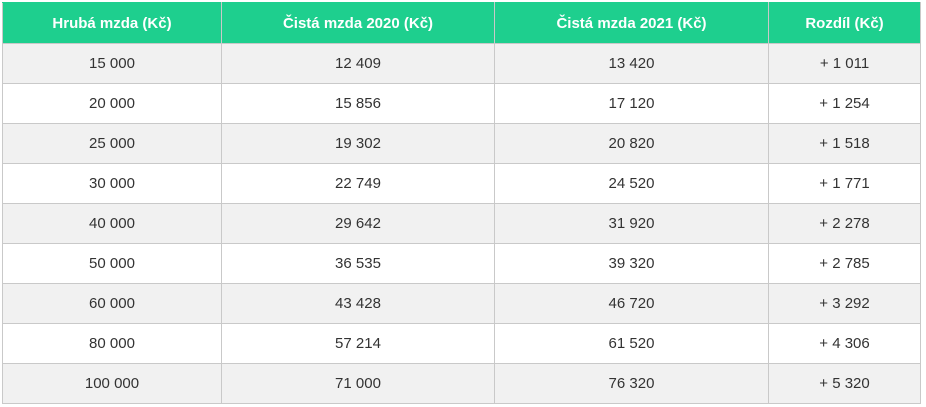 This screenshot has width=926, height=407. Describe the element at coordinates (358, 343) in the screenshot. I see `cell-net-salary-2020: 57 214` at that location.